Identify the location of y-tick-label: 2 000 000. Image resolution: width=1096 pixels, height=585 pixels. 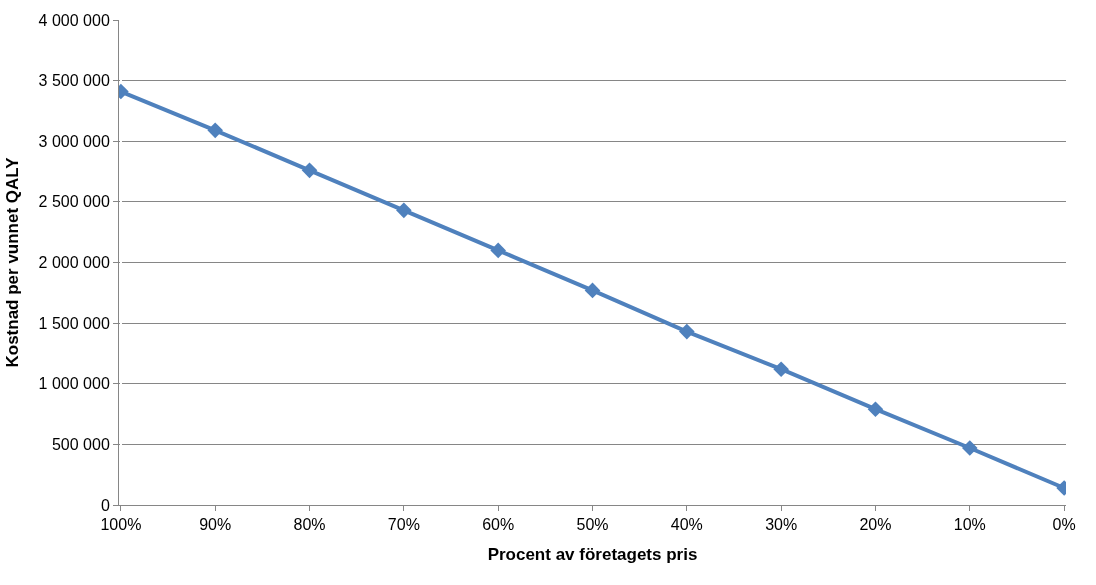
(74, 263).